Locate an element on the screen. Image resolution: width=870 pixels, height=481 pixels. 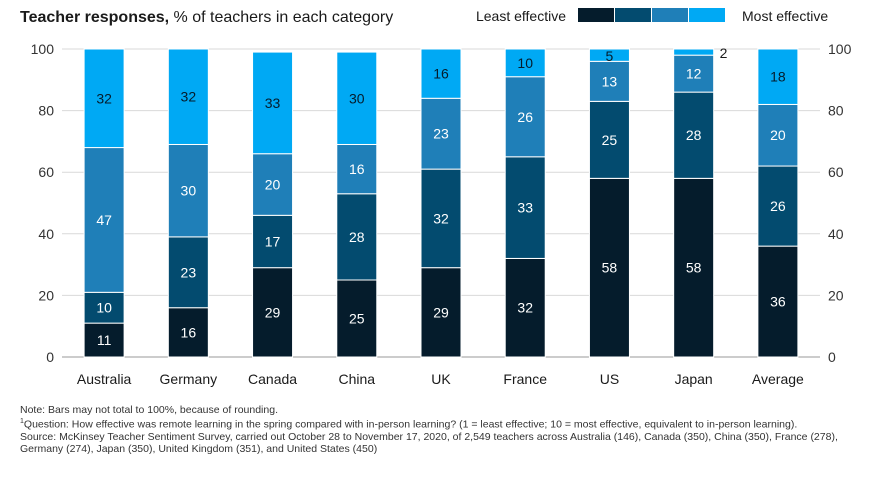
question-marker: 1 is located at coordinates (22, 421).